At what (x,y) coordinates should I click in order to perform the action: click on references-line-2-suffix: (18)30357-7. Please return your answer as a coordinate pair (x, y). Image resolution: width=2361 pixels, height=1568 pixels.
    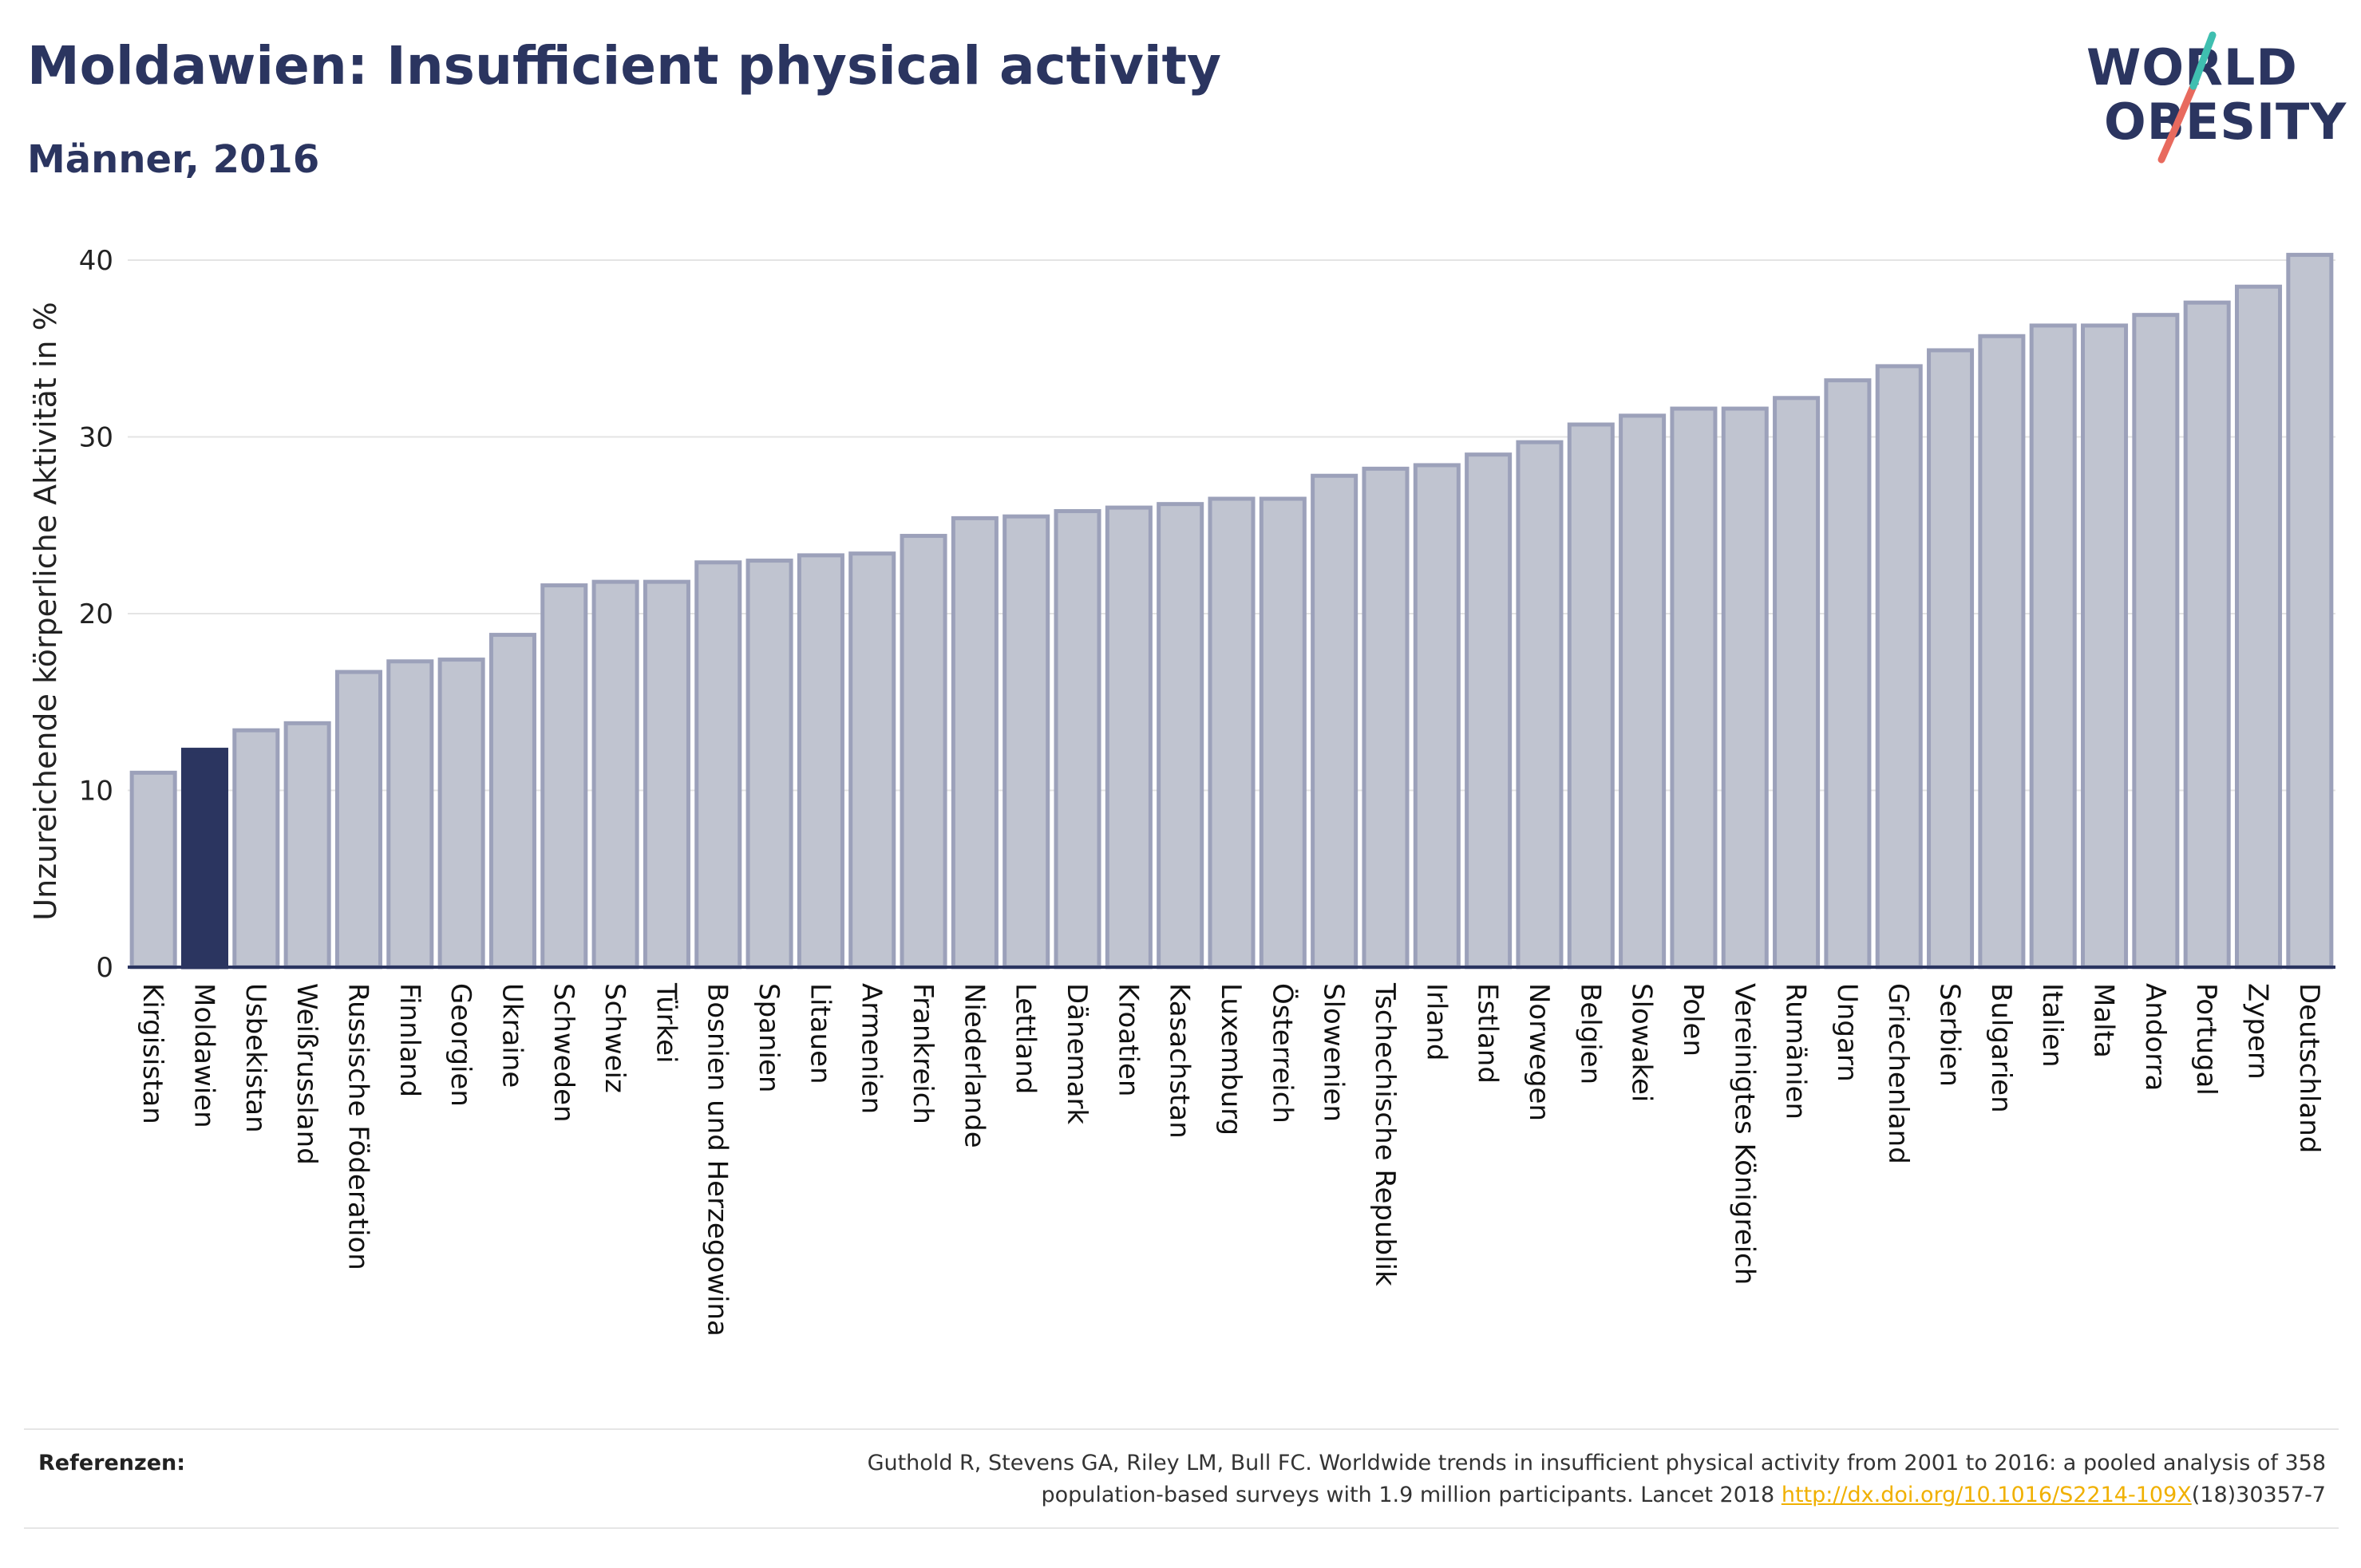
    Looking at the image, I should click on (2258, 1495).